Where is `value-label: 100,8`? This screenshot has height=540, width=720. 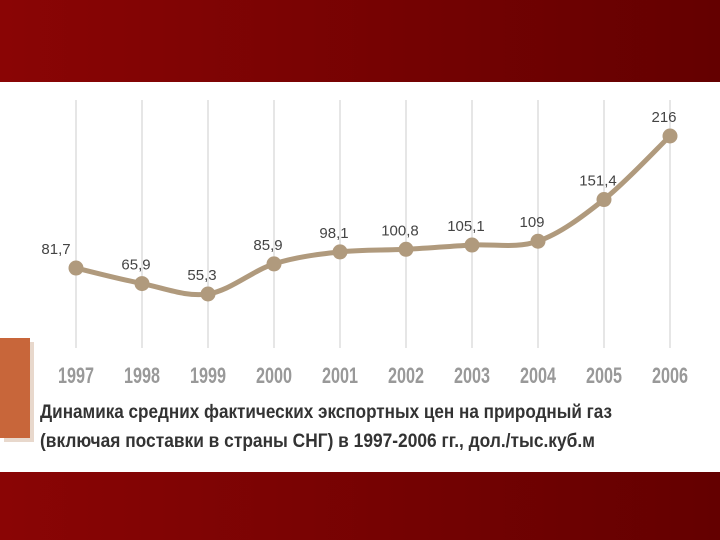
value-label: 100,8 is located at coordinates (400, 230).